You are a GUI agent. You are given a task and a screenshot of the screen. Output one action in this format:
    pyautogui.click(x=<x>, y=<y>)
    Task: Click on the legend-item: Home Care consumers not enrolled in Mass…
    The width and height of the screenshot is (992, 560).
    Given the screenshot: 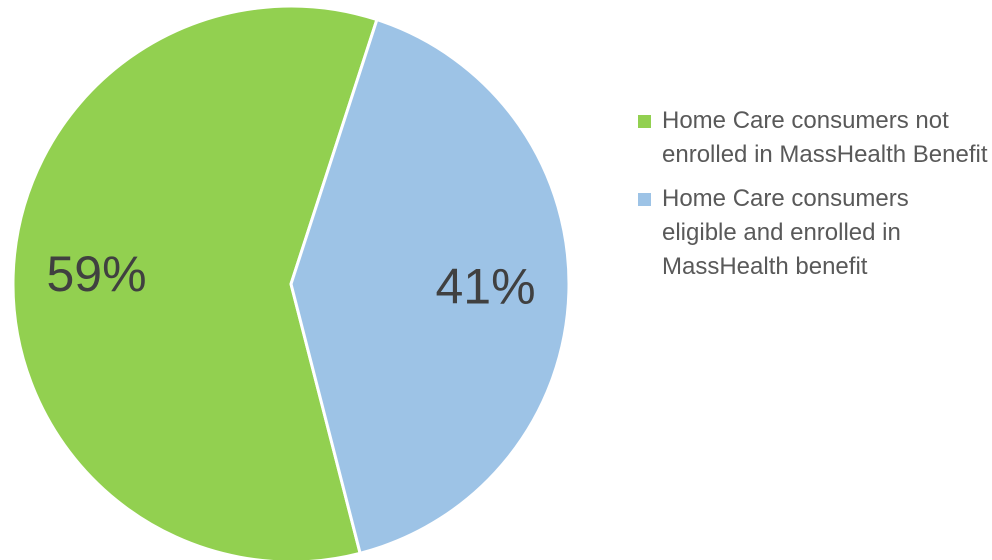 What is the action you would take?
    pyautogui.click(x=813, y=138)
    